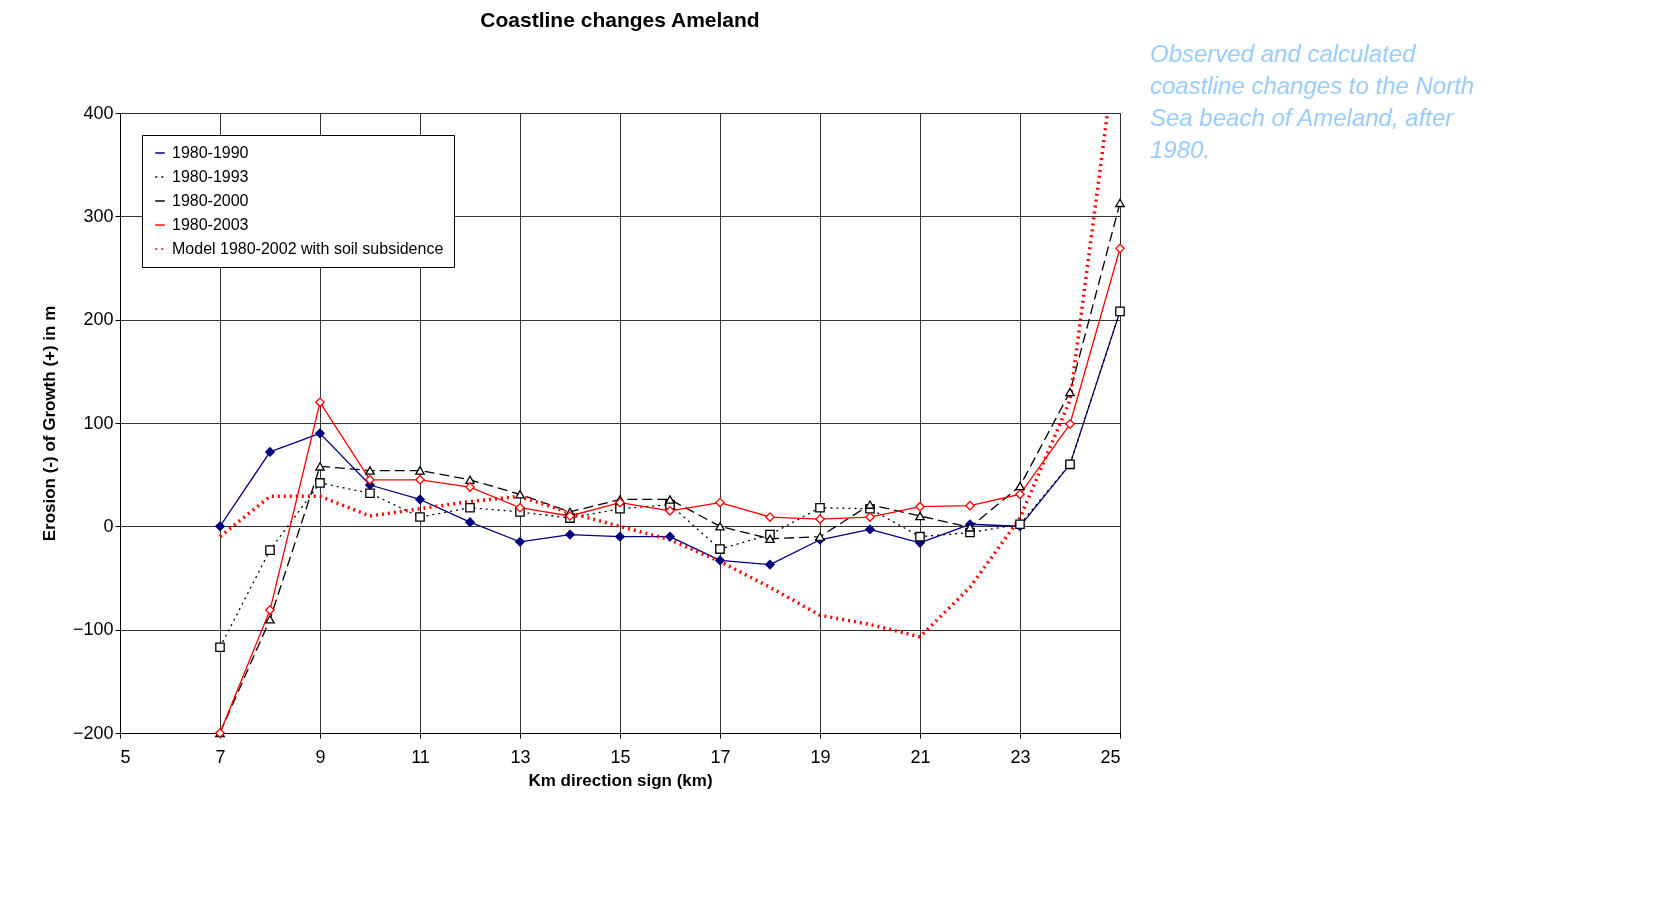  What do you see at coordinates (520, 756) in the screenshot?
I see `x-tick-label: 13` at bounding box center [520, 756].